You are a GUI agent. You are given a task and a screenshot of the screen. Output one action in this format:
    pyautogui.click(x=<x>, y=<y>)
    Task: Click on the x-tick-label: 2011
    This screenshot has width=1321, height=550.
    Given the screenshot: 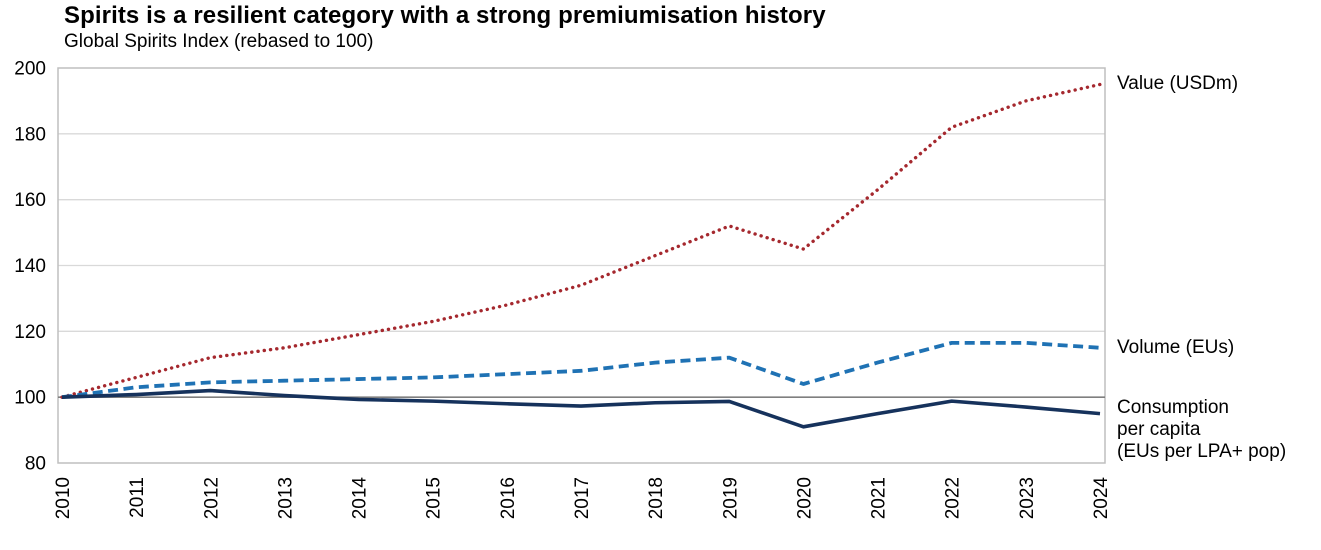 What is the action you would take?
    pyautogui.click(x=137, y=497)
    